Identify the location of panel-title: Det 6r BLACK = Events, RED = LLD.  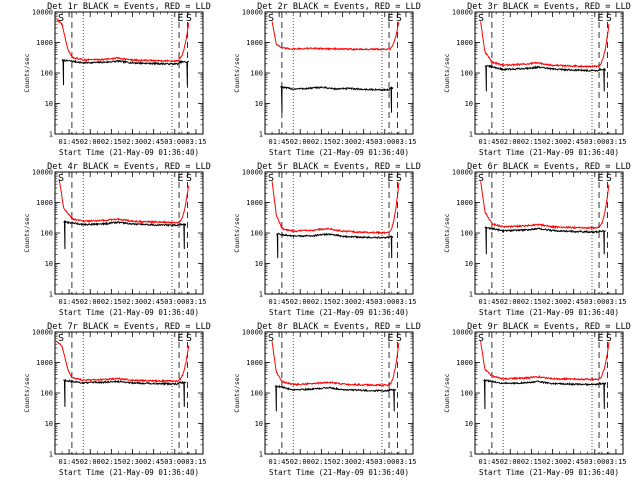
(549, 167).